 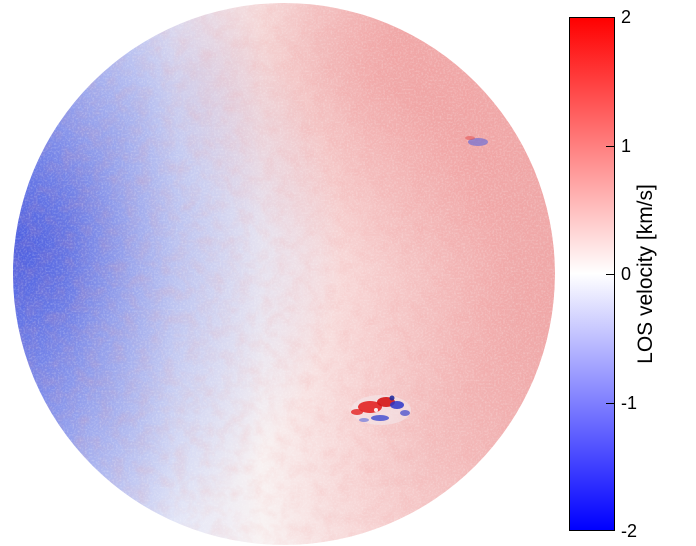 What do you see at coordinates (645, 274) in the screenshot?
I see `colorbar-title: LOS velocity [km/s]` at bounding box center [645, 274].